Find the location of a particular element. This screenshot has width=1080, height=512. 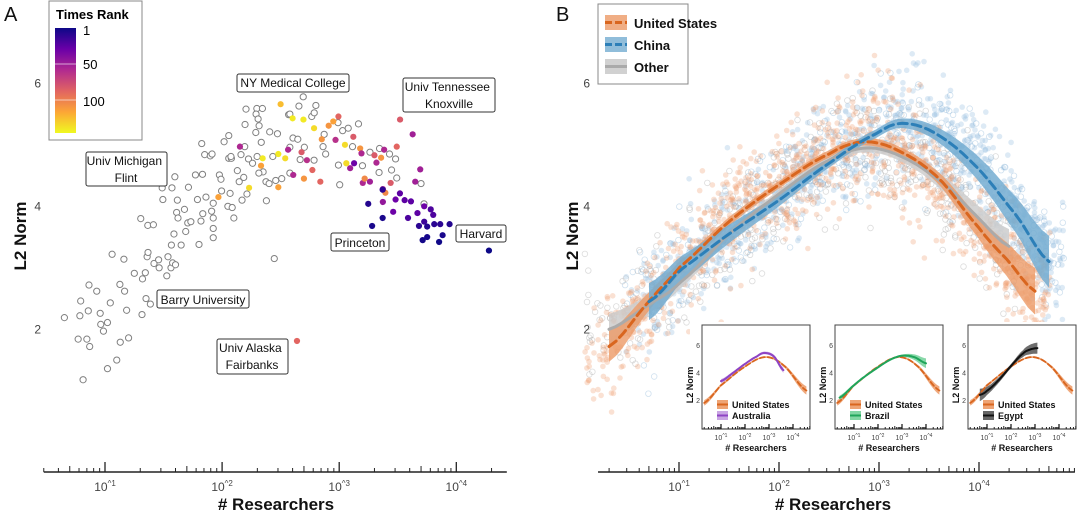

annotation-univ-michigan-flint: Univ Michigan Flint is located at coordinates (126, 169).